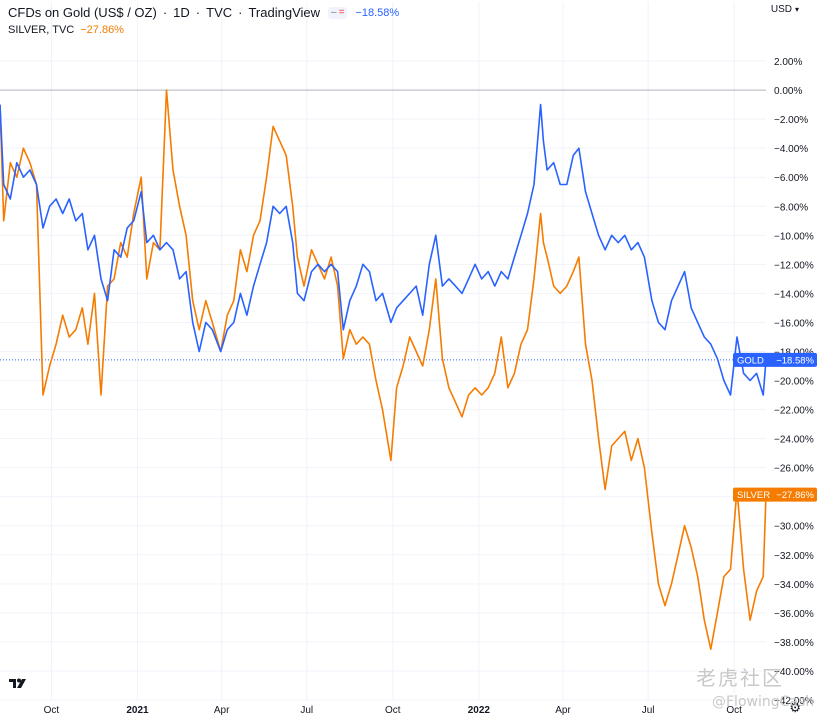  Describe the element at coordinates (479, 710) in the screenshot. I see `x-tick-label: 2022` at that location.